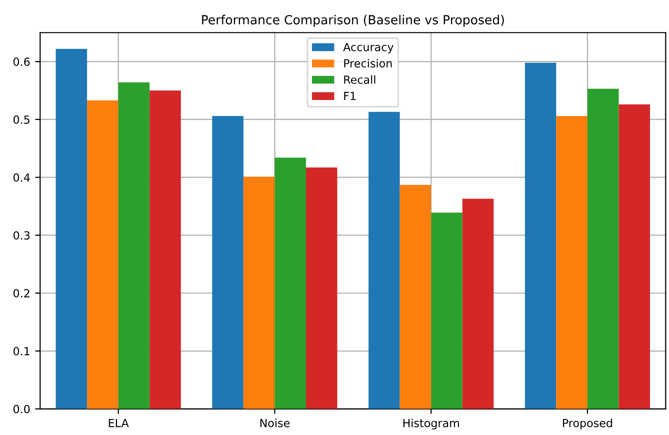 The image size is (669, 435). I want to click on y-tick-label: 0.3, so click(21, 235).